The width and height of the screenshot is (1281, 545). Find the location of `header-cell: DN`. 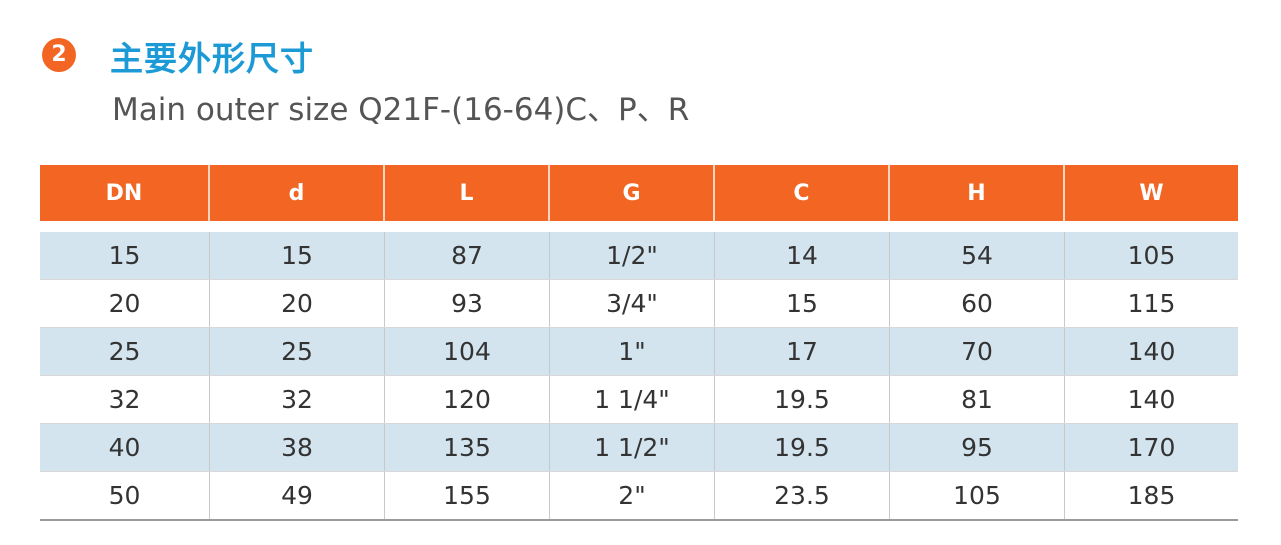

header-cell: DN is located at coordinates (125, 193).